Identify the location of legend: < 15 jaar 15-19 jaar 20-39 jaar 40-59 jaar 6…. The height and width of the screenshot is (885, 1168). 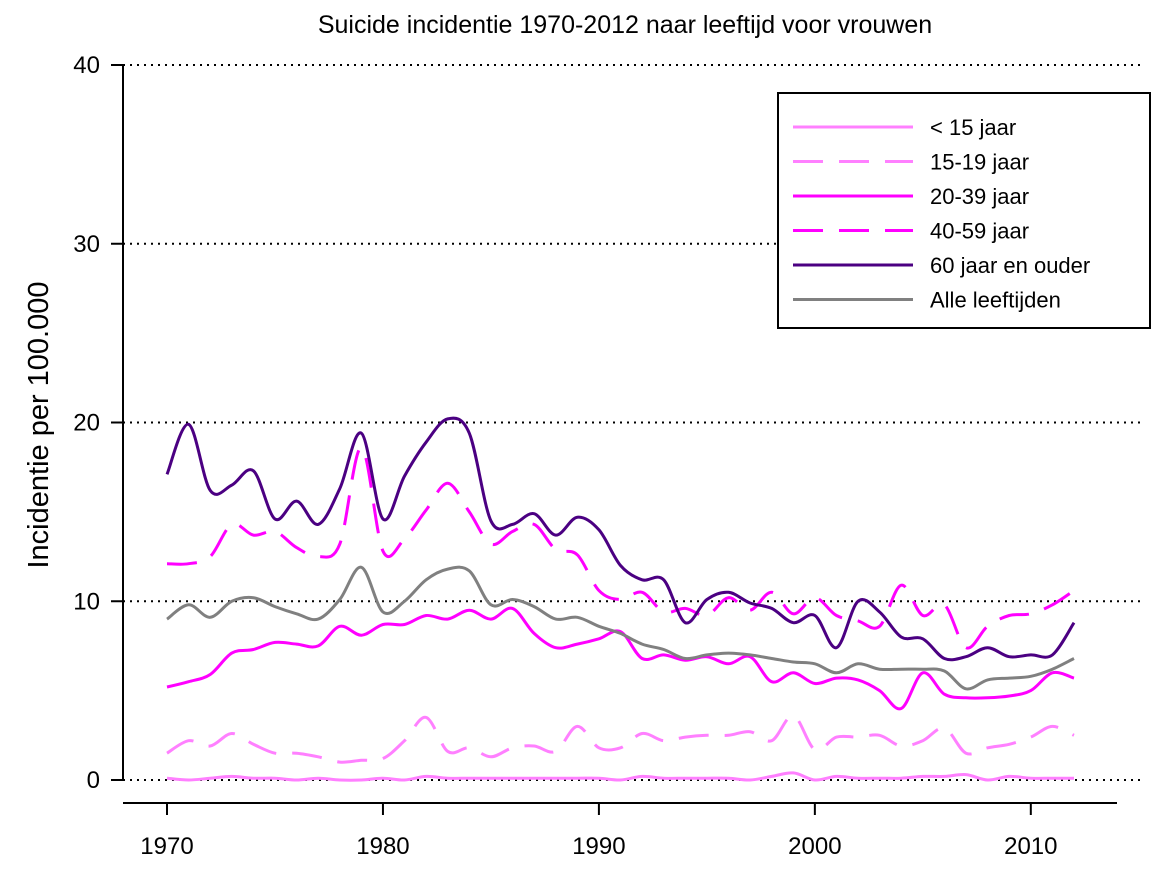
(964, 210).